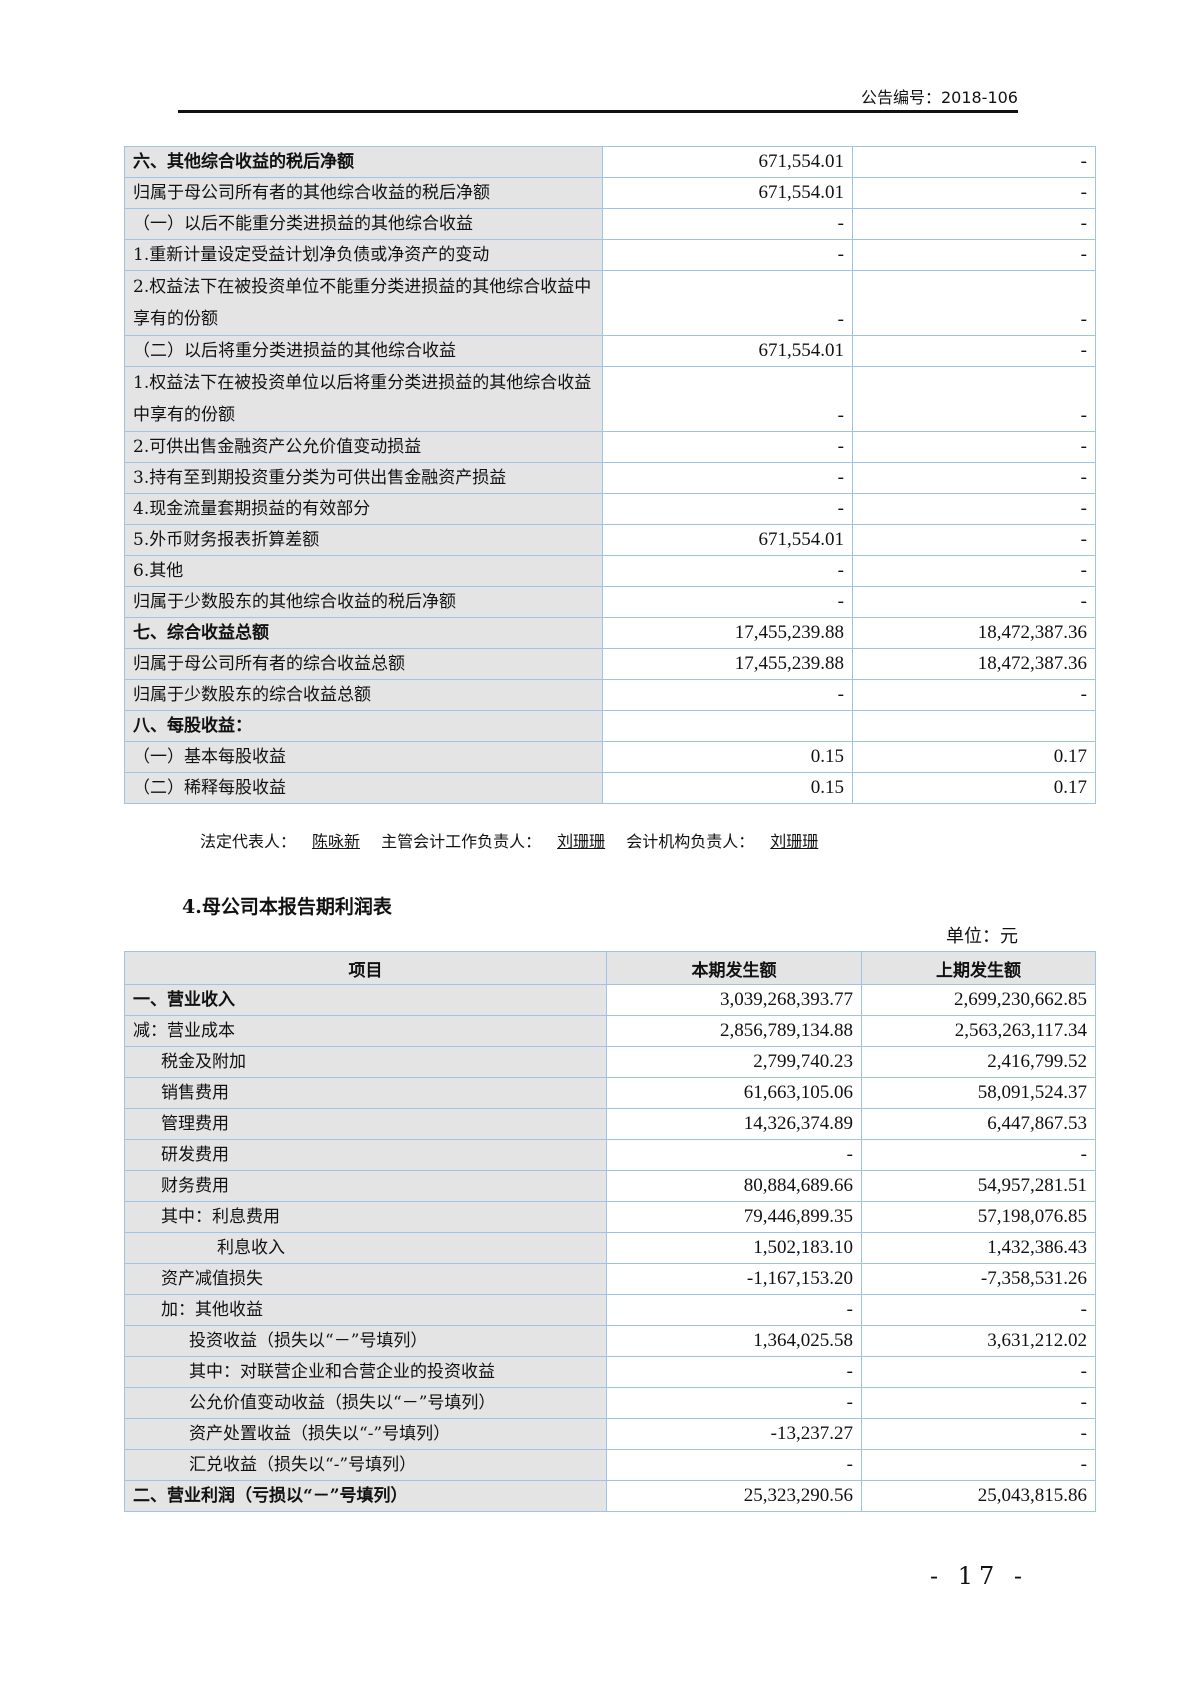 The image size is (1200, 1697). What do you see at coordinates (978, 1248) in the screenshot?
I see `previous-period-value: 1,432,386.43` at bounding box center [978, 1248].